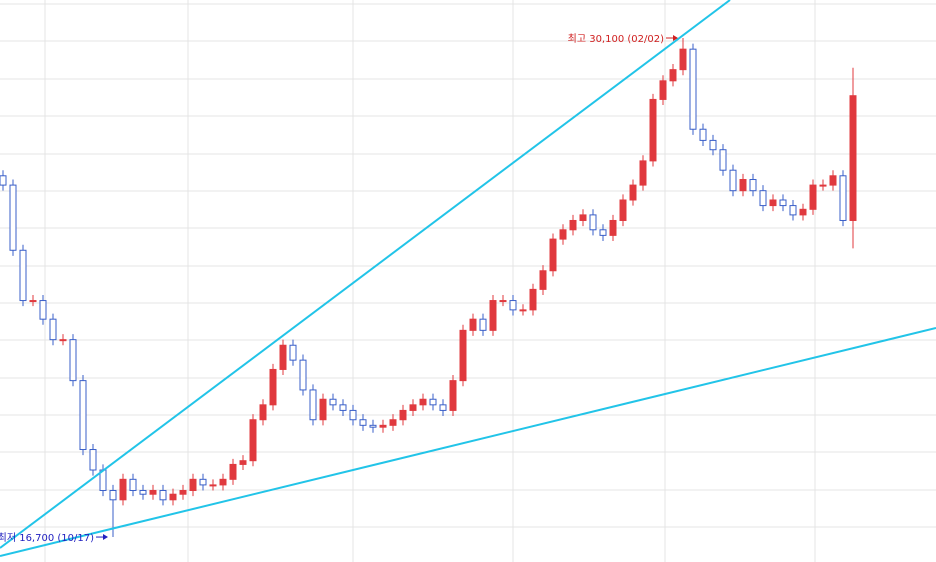  I want to click on annotation-label: 최고 30,100 (02/02), so click(616, 39).